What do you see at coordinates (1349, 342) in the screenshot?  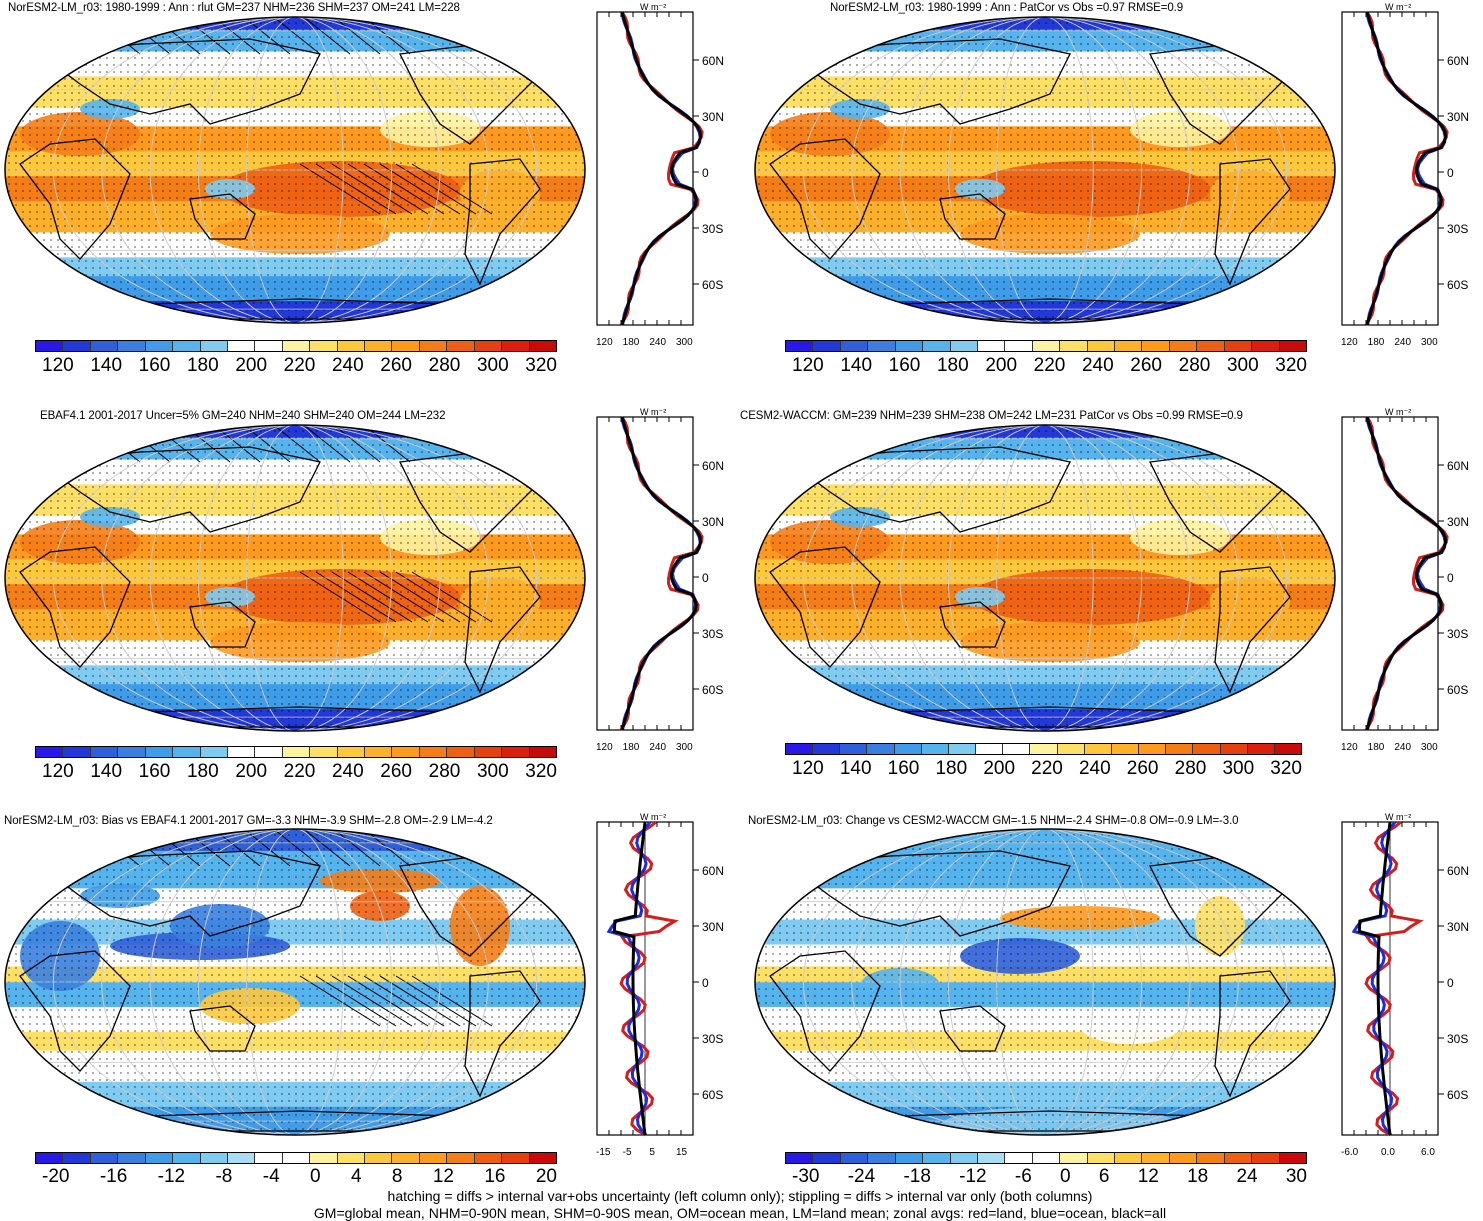 I see `zonal-tick-label: 120` at bounding box center [1349, 342].